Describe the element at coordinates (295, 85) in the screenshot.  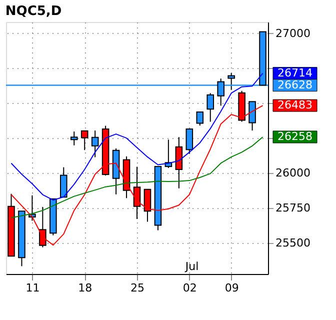
I see `ref-line-label: 26628` at that location.